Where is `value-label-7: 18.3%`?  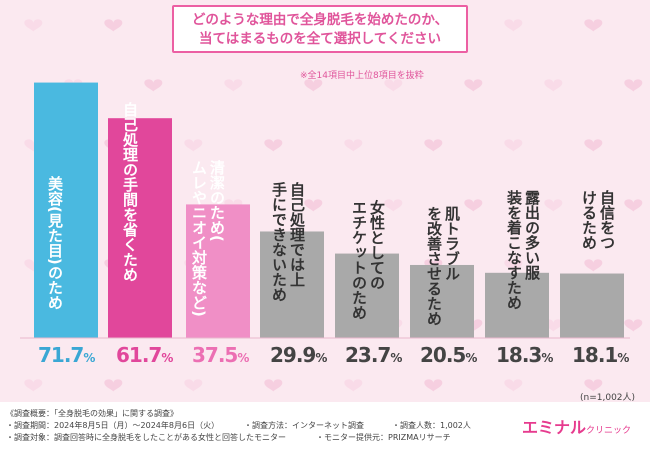 value-label-7: 18.3% is located at coordinates (524, 355).